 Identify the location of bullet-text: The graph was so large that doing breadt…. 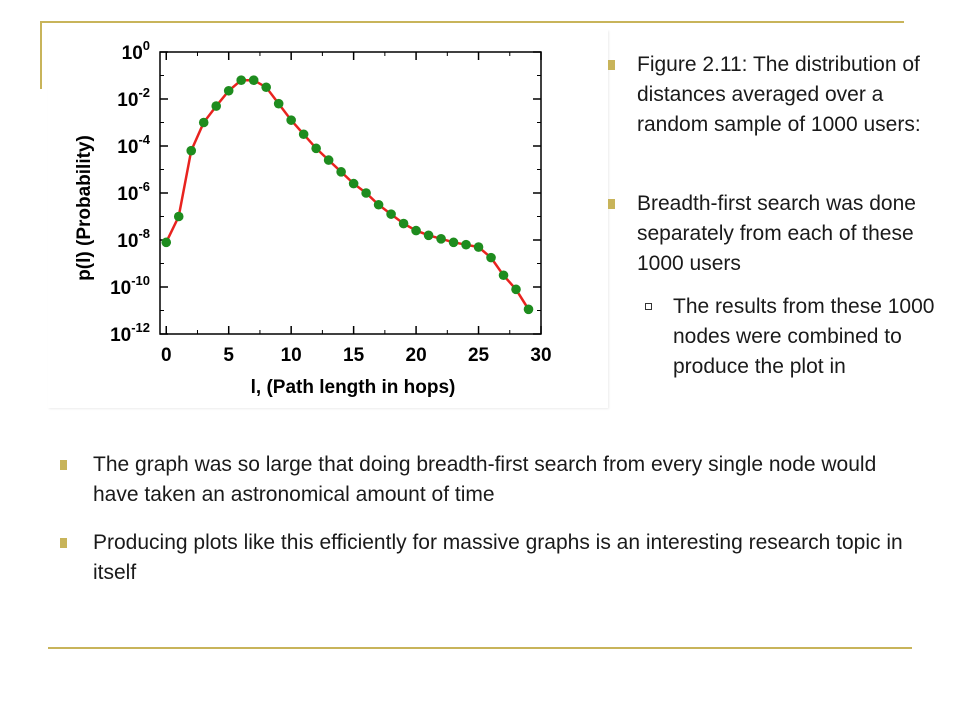
(485, 479).